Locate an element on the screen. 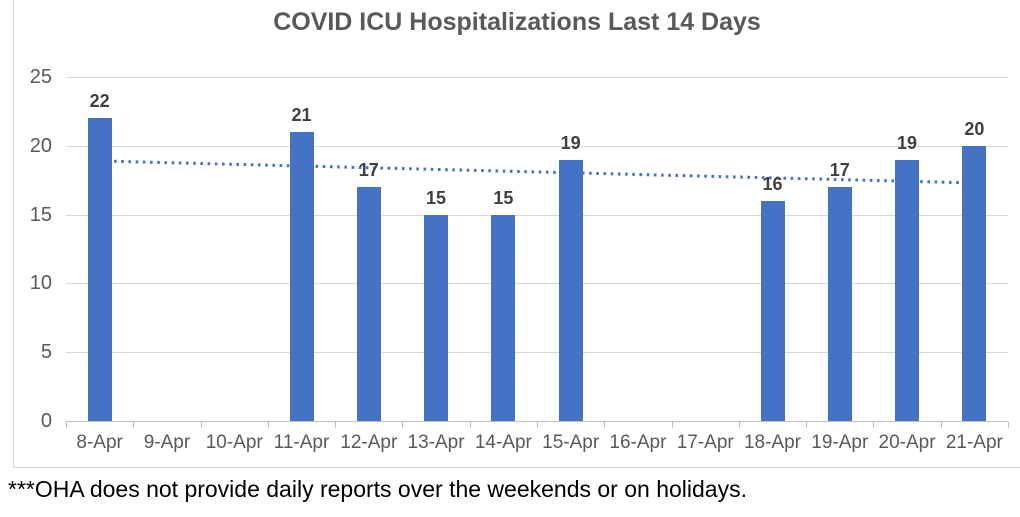 The image size is (1020, 517). y-axis-label-10: 10 is located at coordinates (40, 283).